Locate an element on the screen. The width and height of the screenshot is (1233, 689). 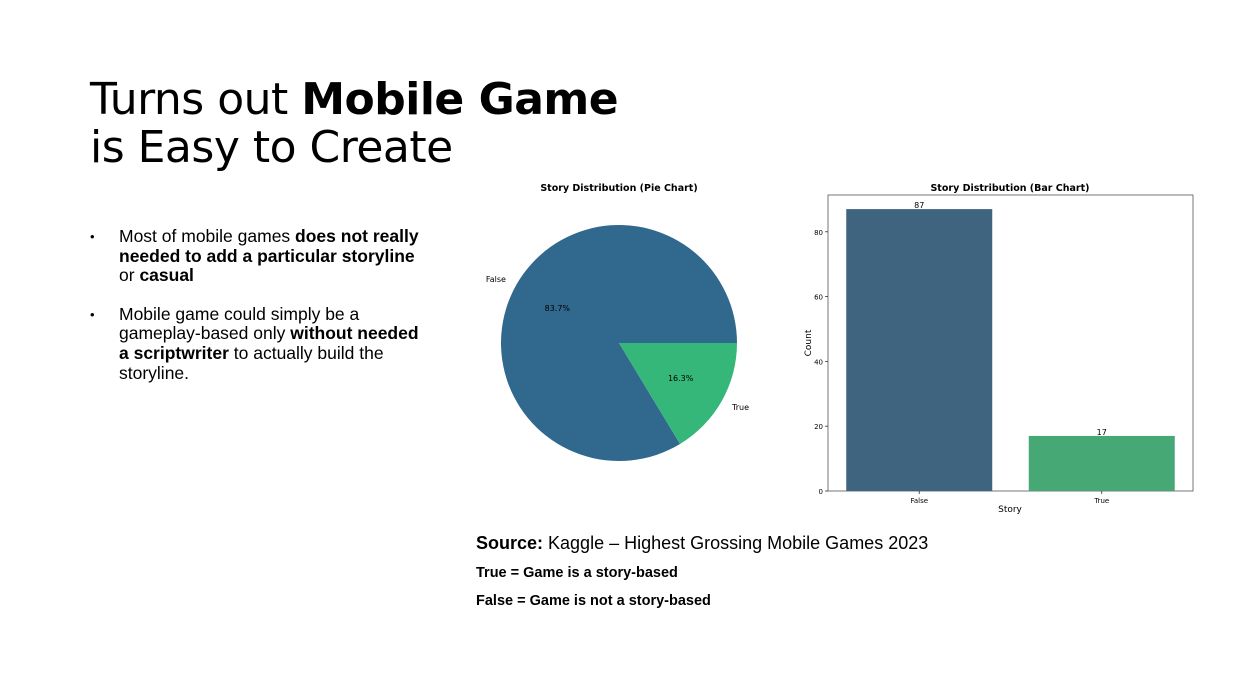
y-tick-label: 0 is located at coordinates (821, 492).